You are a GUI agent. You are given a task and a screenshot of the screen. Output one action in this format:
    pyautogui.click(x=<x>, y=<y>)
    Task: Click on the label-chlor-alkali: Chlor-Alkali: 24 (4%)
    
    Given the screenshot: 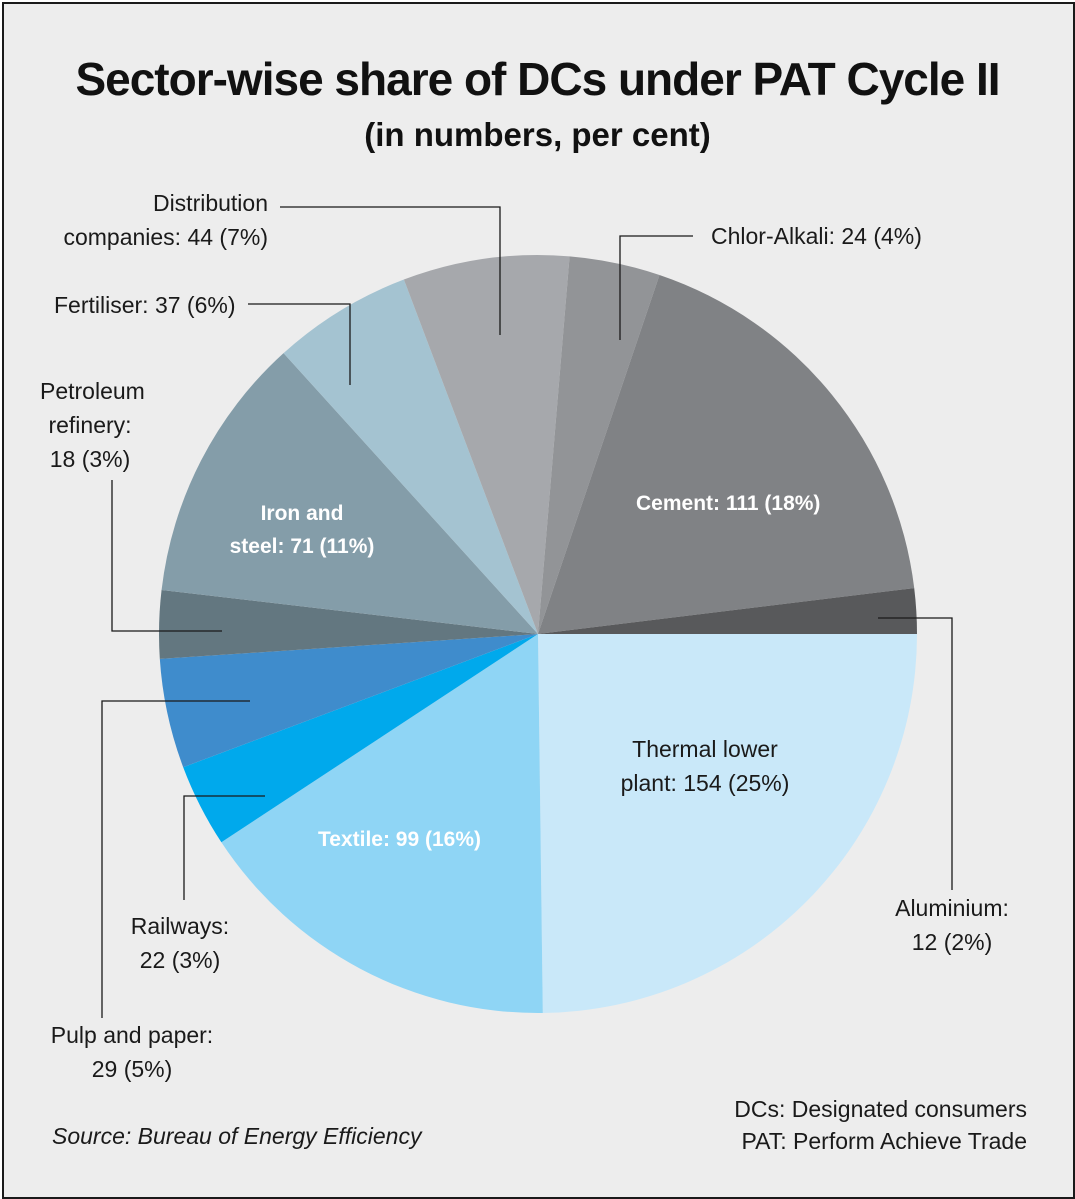 What is the action you would take?
    pyautogui.click(x=816, y=236)
    